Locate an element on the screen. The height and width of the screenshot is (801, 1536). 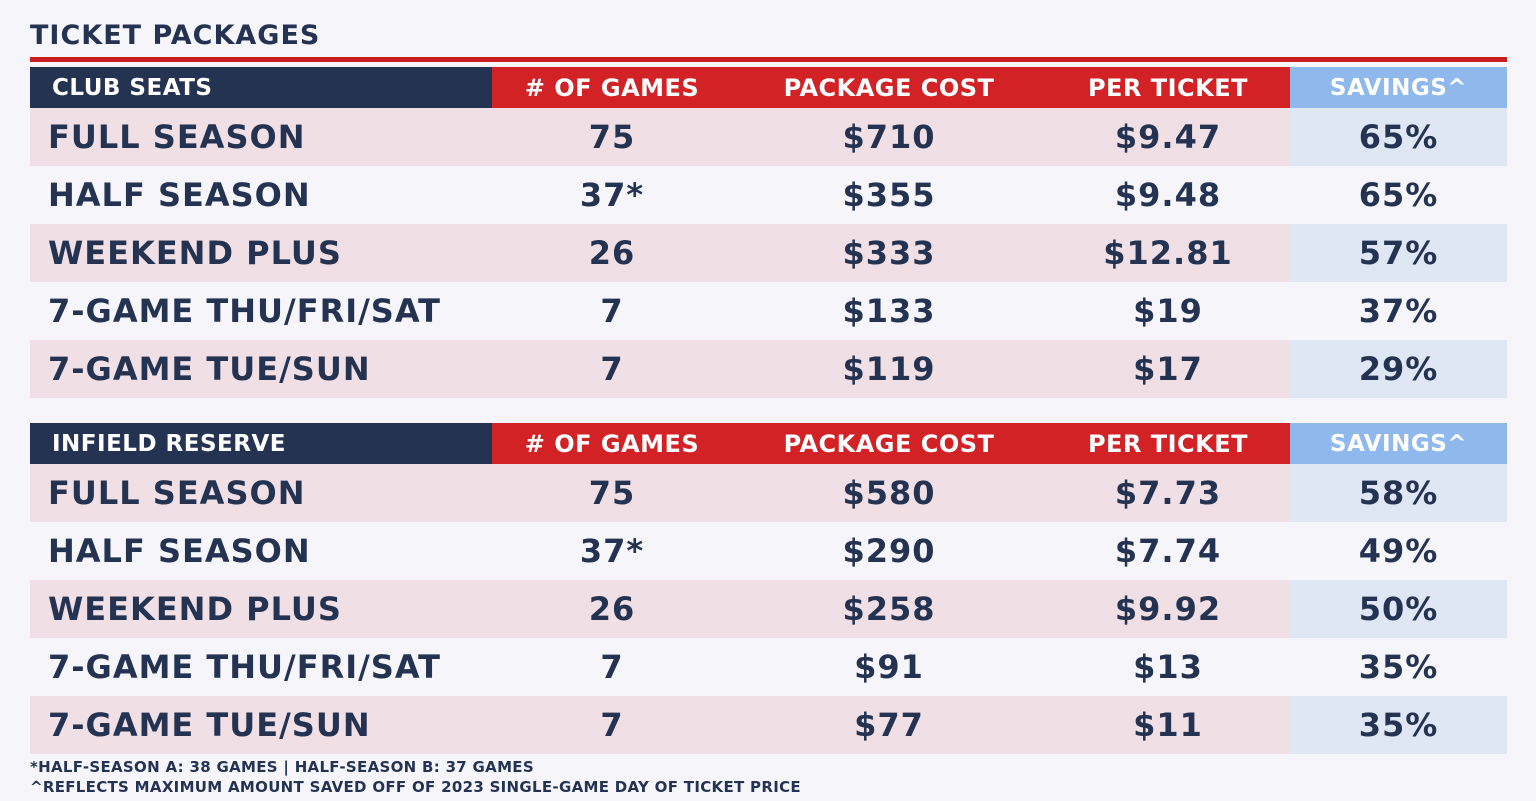
table-row: WEEKEND PLUS 26 $333 $12.81 57% is located at coordinates (768, 253).